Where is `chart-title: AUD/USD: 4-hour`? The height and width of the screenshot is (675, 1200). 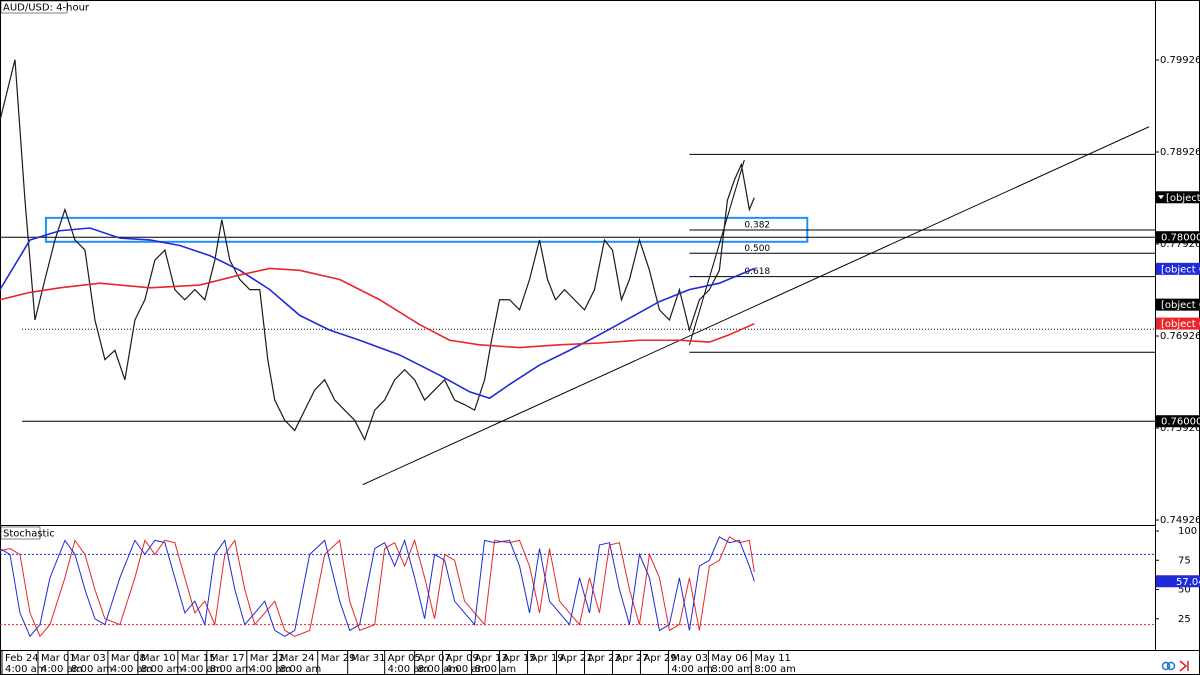 chart-title: AUD/USD: 4-hour is located at coordinates (46, 8).